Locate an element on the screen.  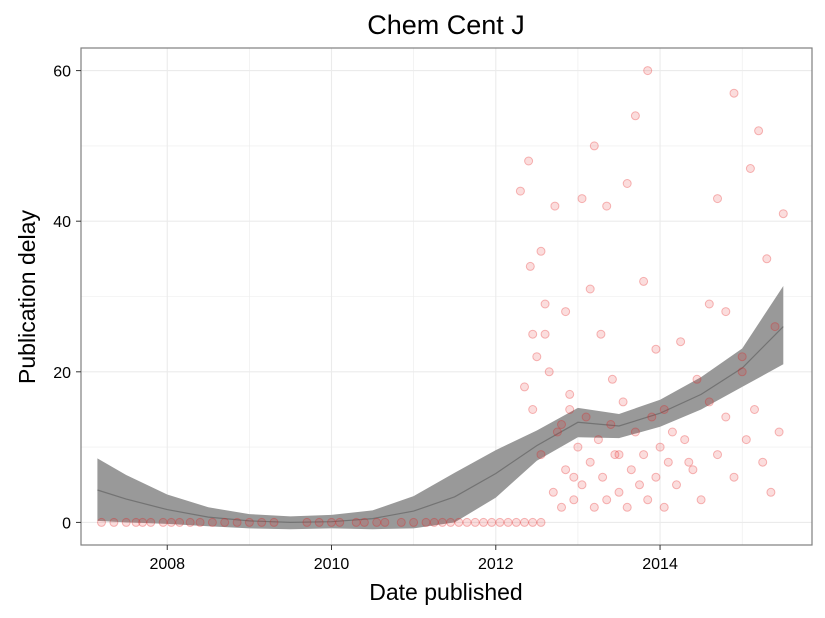
y-axis-title: Publication delay is located at coordinates (27, 297).